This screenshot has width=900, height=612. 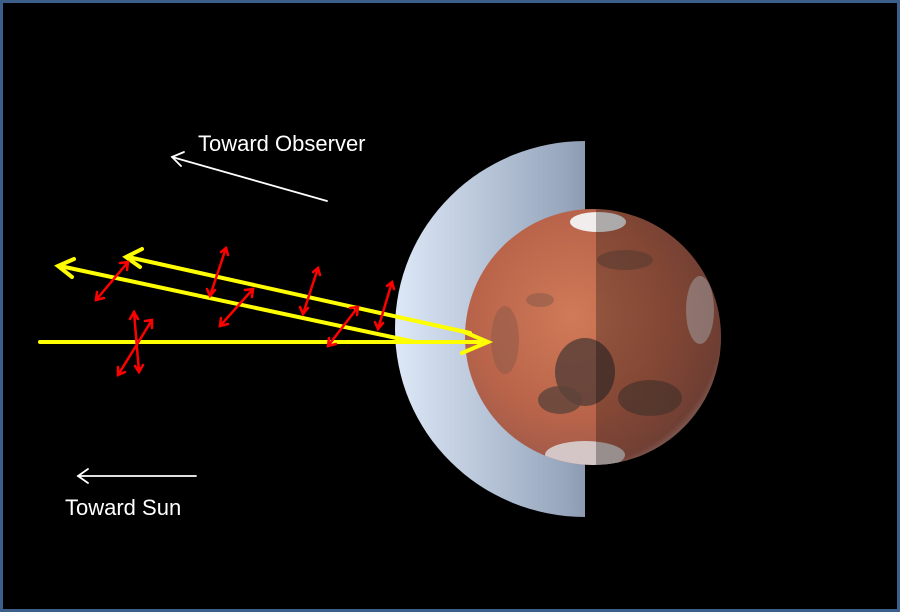 I want to click on polarization-arrows, so click(x=245, y=311).